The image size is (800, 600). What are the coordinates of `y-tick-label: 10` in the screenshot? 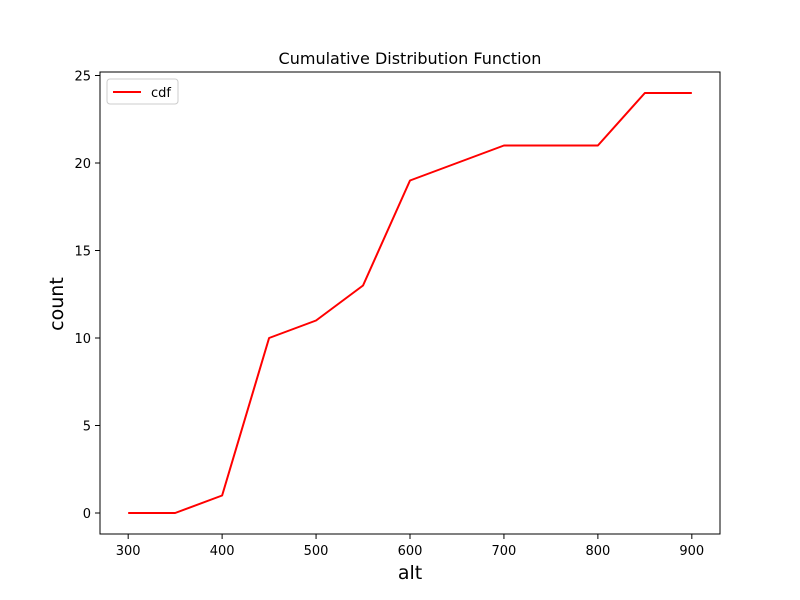 It's located at (82, 339).